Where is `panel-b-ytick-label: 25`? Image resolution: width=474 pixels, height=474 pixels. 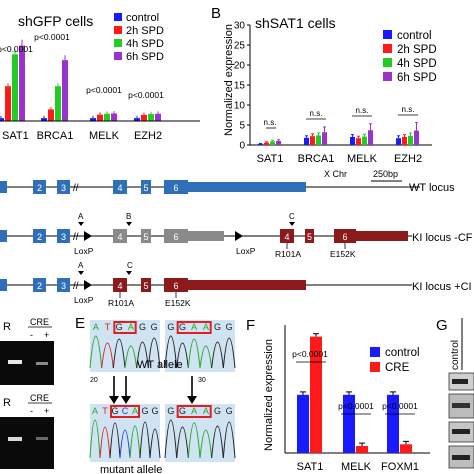
panel-b-ytick-label: 25 is located at coordinates (240, 46).